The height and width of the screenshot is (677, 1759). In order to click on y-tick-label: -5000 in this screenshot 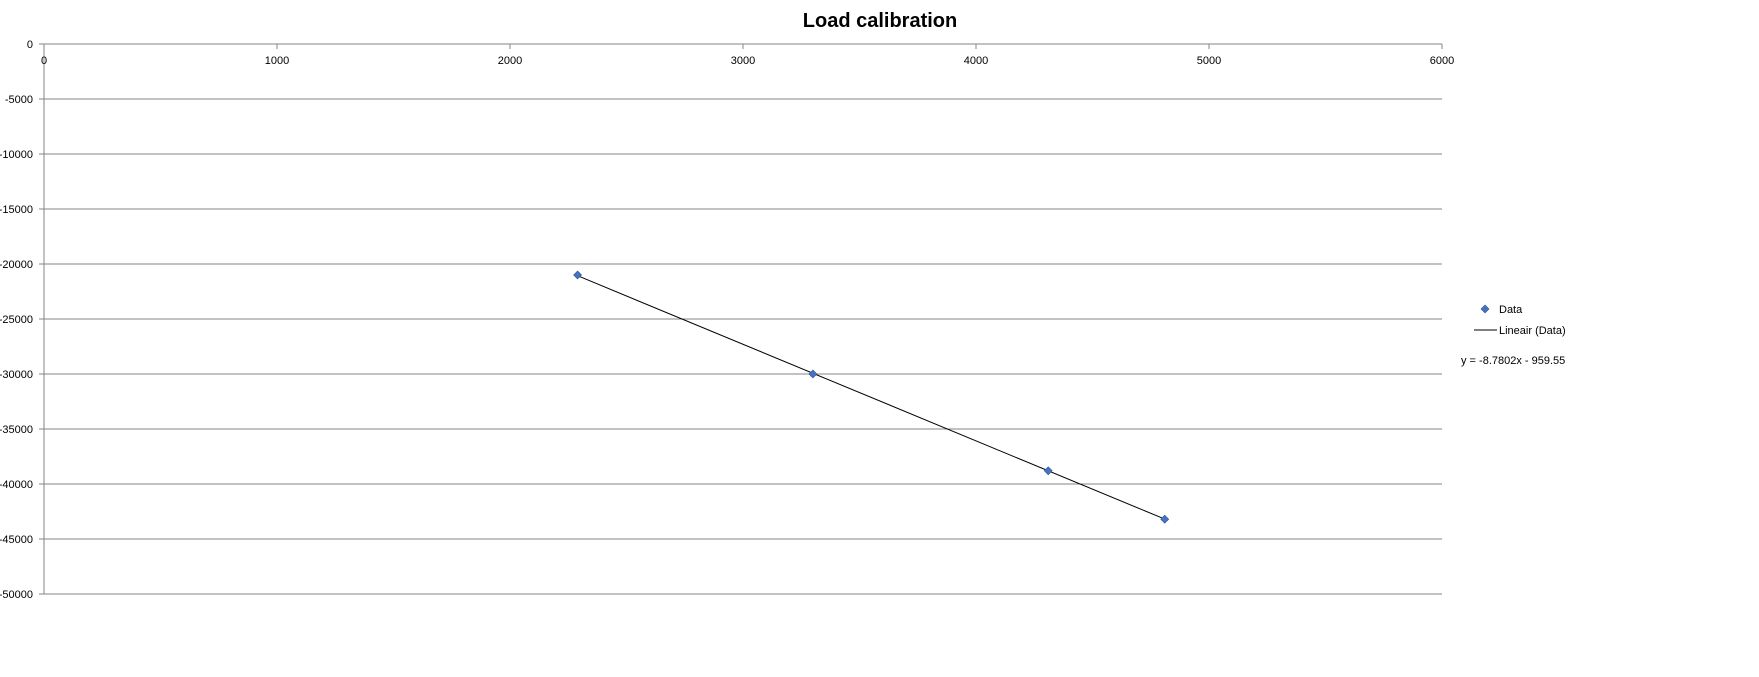, I will do `click(19, 100)`.